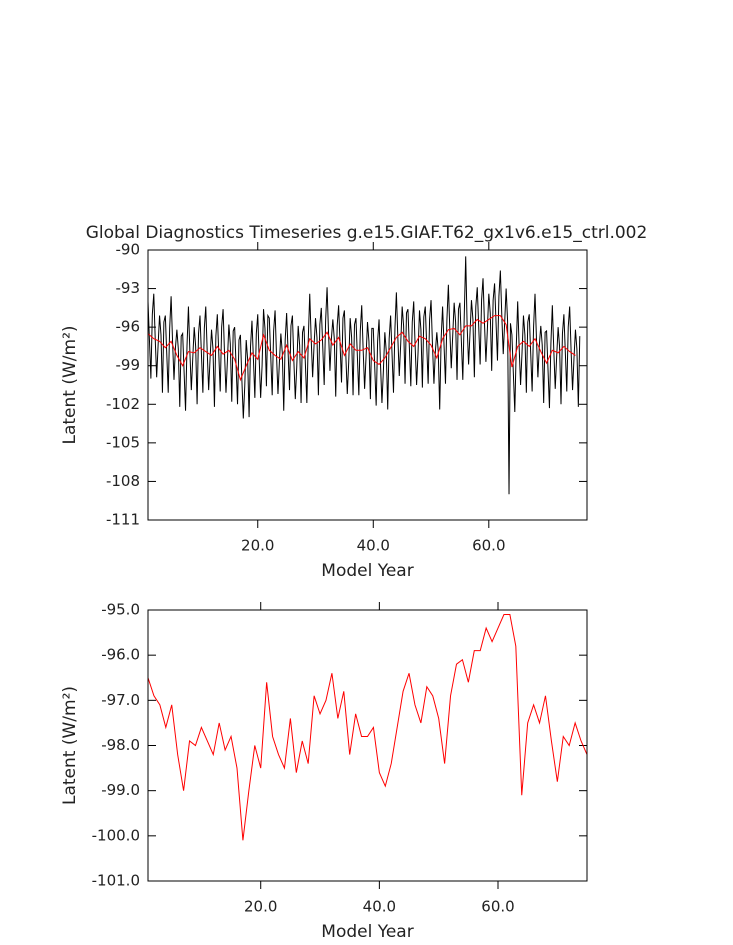  What do you see at coordinates (128, 365) in the screenshot?
I see `y-tick-label: -99` at bounding box center [128, 365].